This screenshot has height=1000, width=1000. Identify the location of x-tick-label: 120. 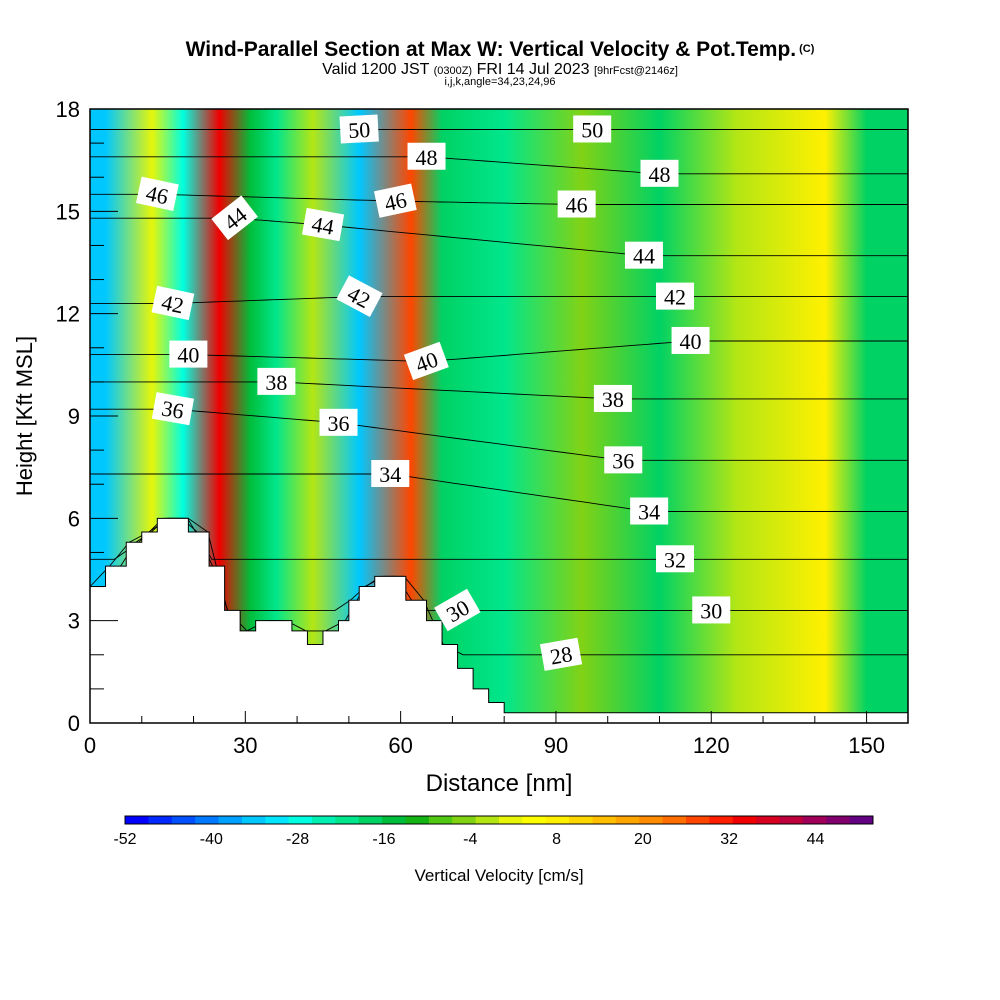
(711, 745).